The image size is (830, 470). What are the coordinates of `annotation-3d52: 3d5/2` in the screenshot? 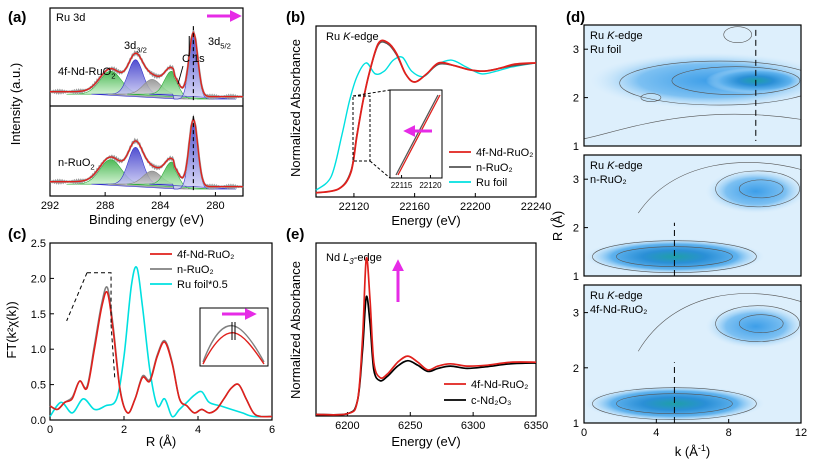 It's located at (219, 43).